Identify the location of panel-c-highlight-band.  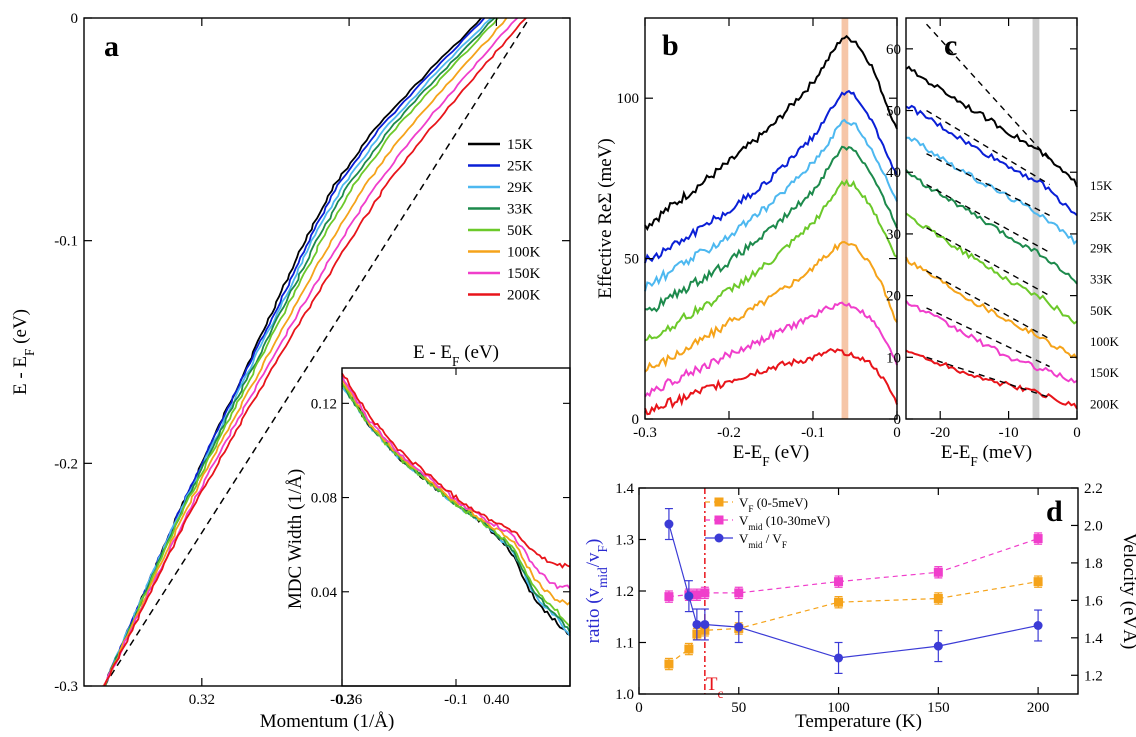
(1036, 218).